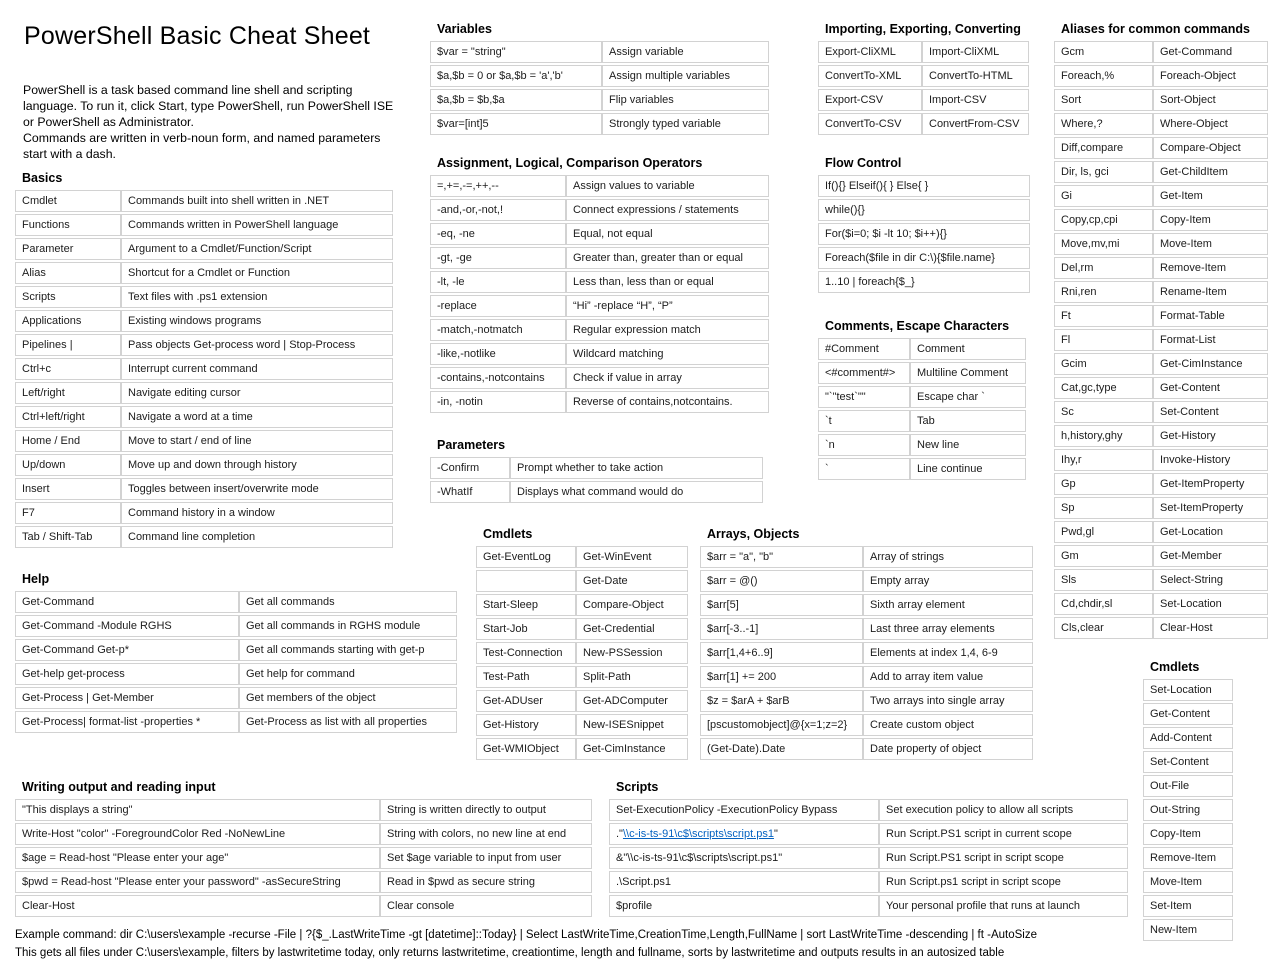  Describe the element at coordinates (1188, 858) in the screenshot. I see `table-cell: Remove-Item` at that location.